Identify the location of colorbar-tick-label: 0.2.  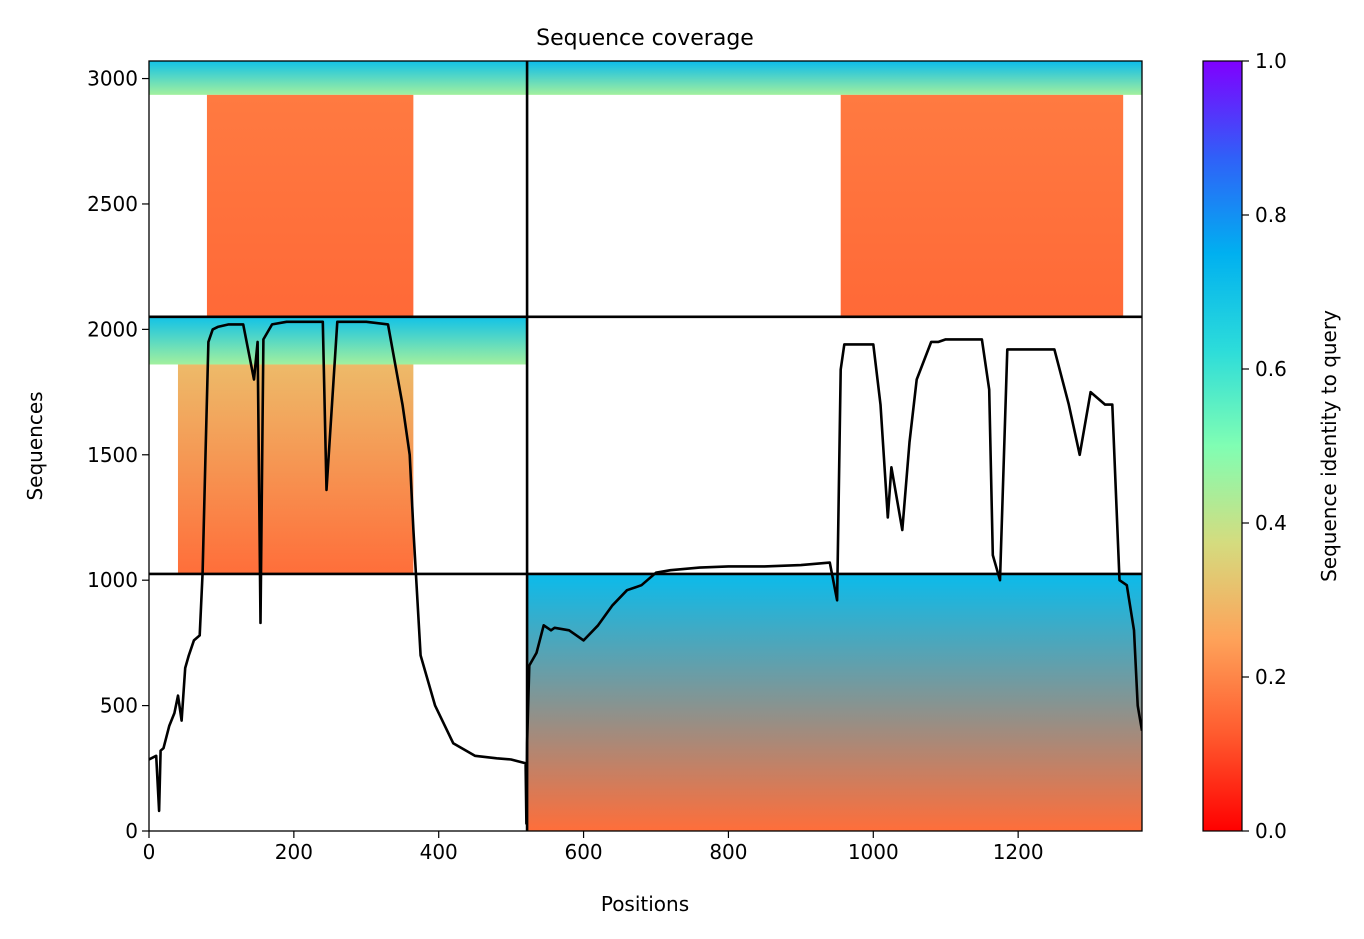
(1271, 677).